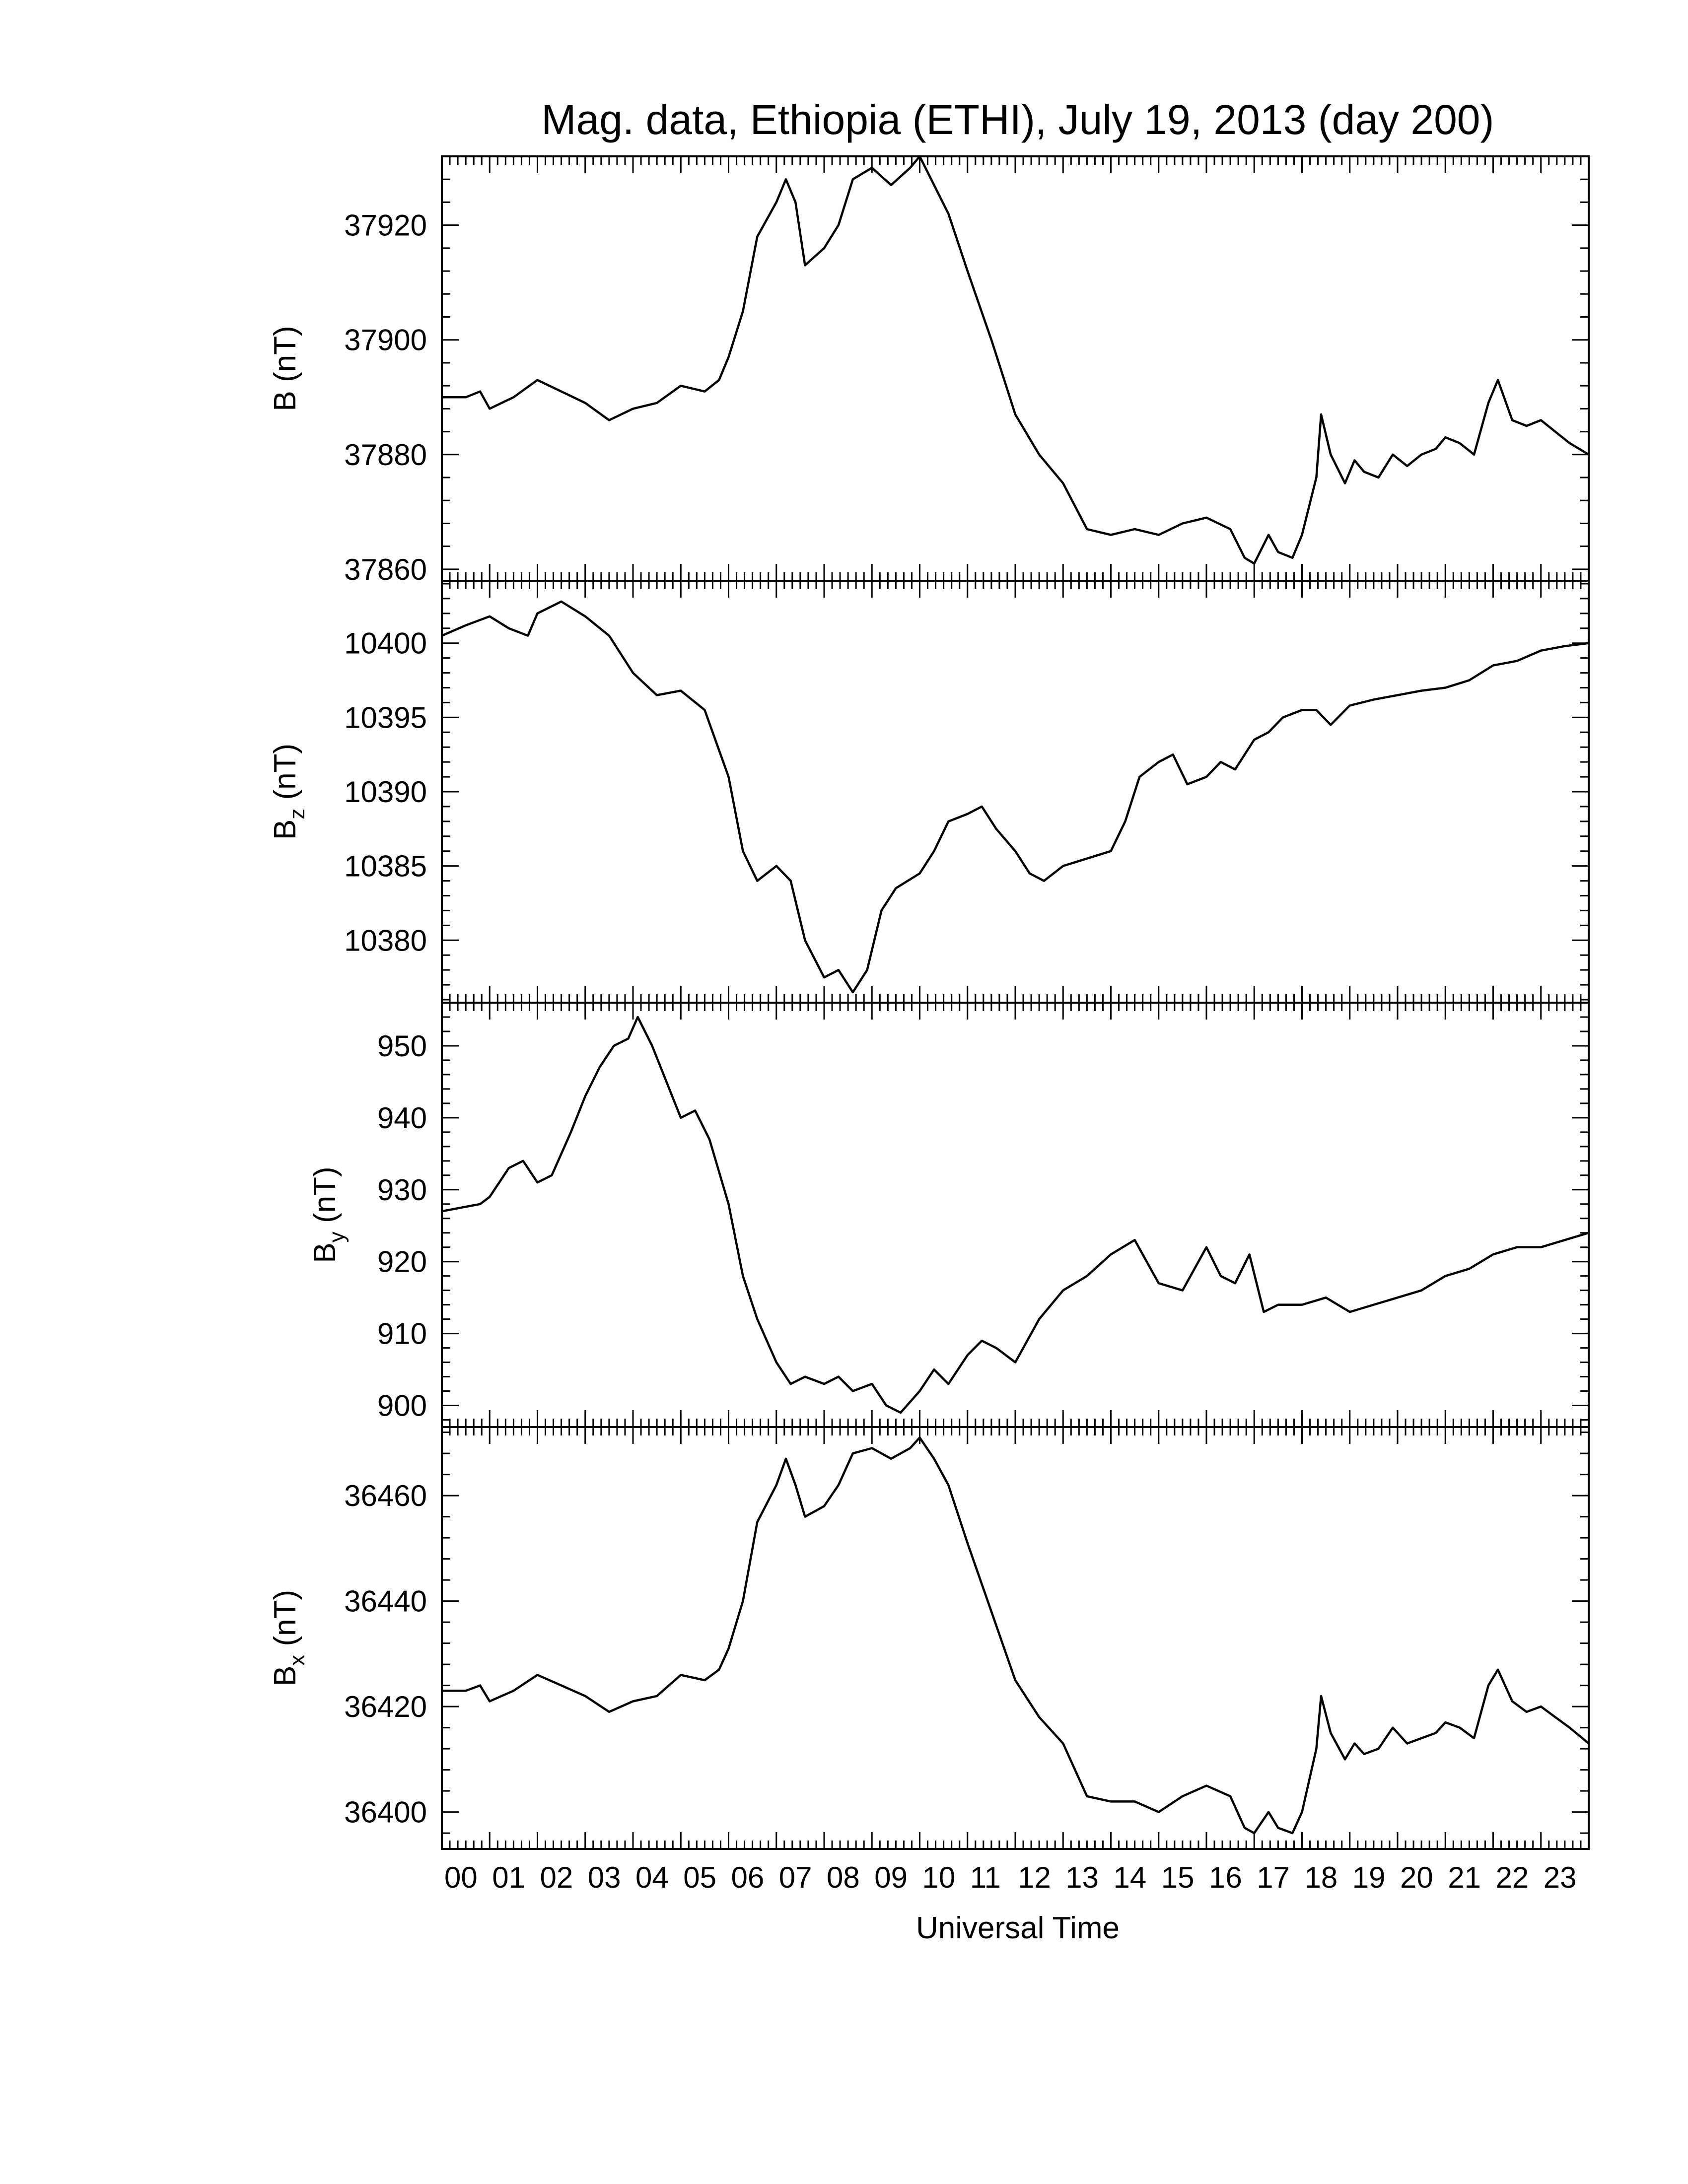 This screenshot has height=2184, width=1688. I want to click on x-tick-label: 07, so click(795, 1877).